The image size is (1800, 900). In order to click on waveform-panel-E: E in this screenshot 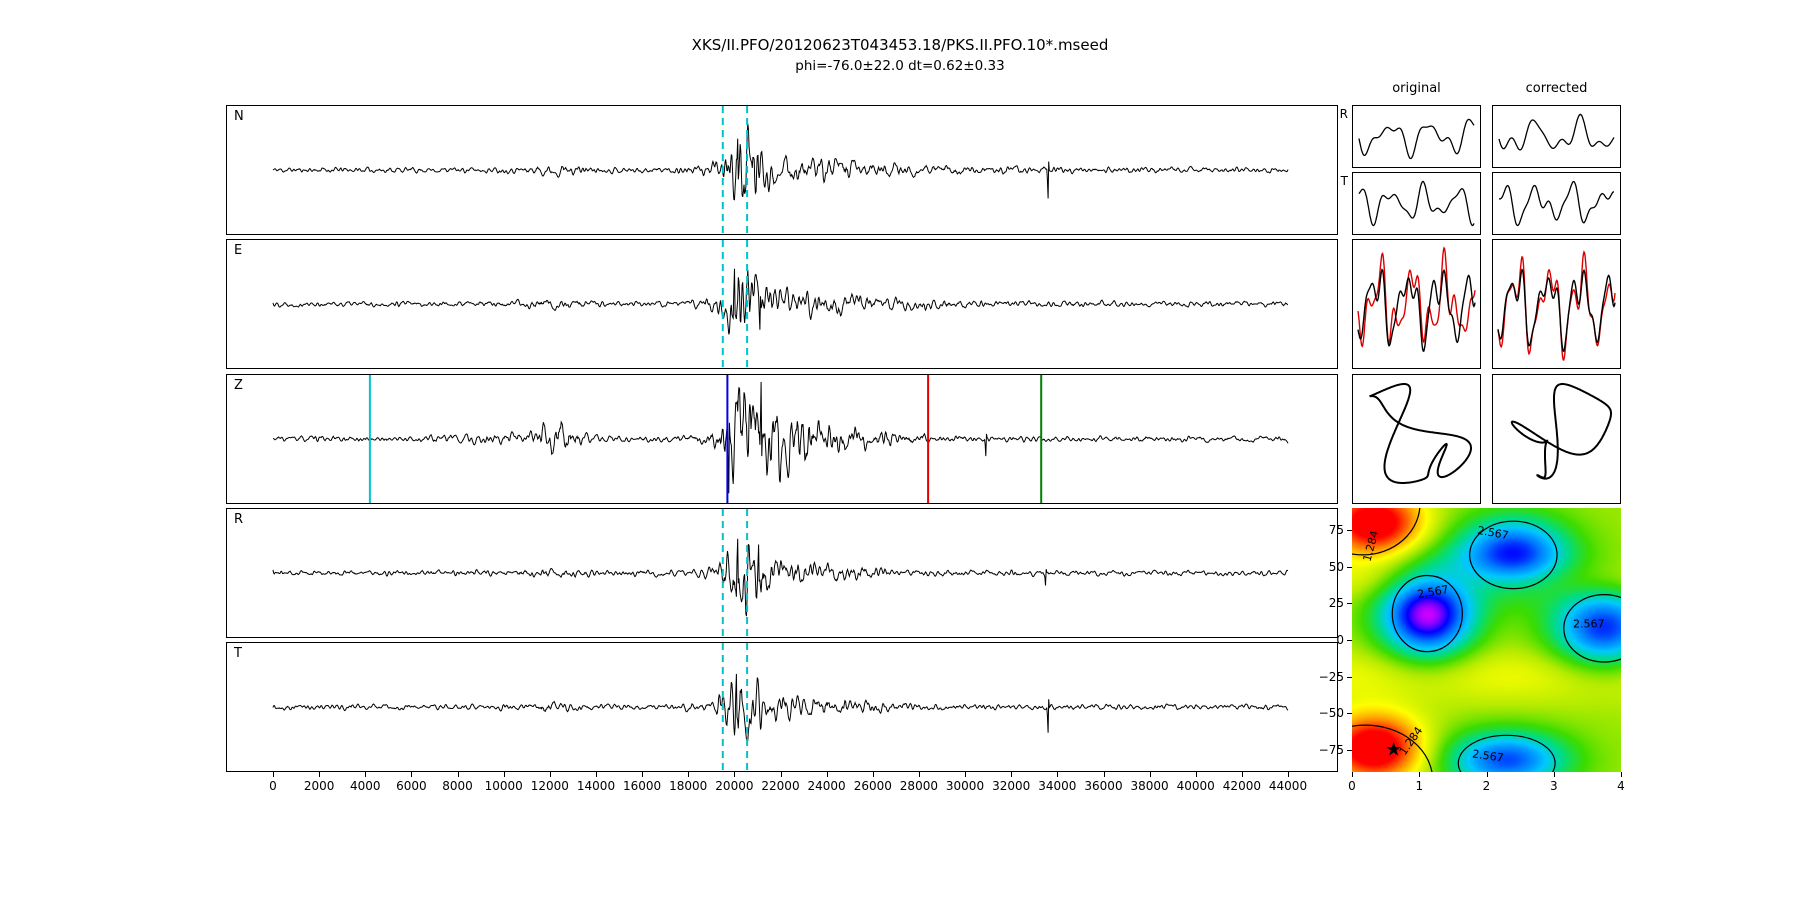, I will do `click(782, 304)`.